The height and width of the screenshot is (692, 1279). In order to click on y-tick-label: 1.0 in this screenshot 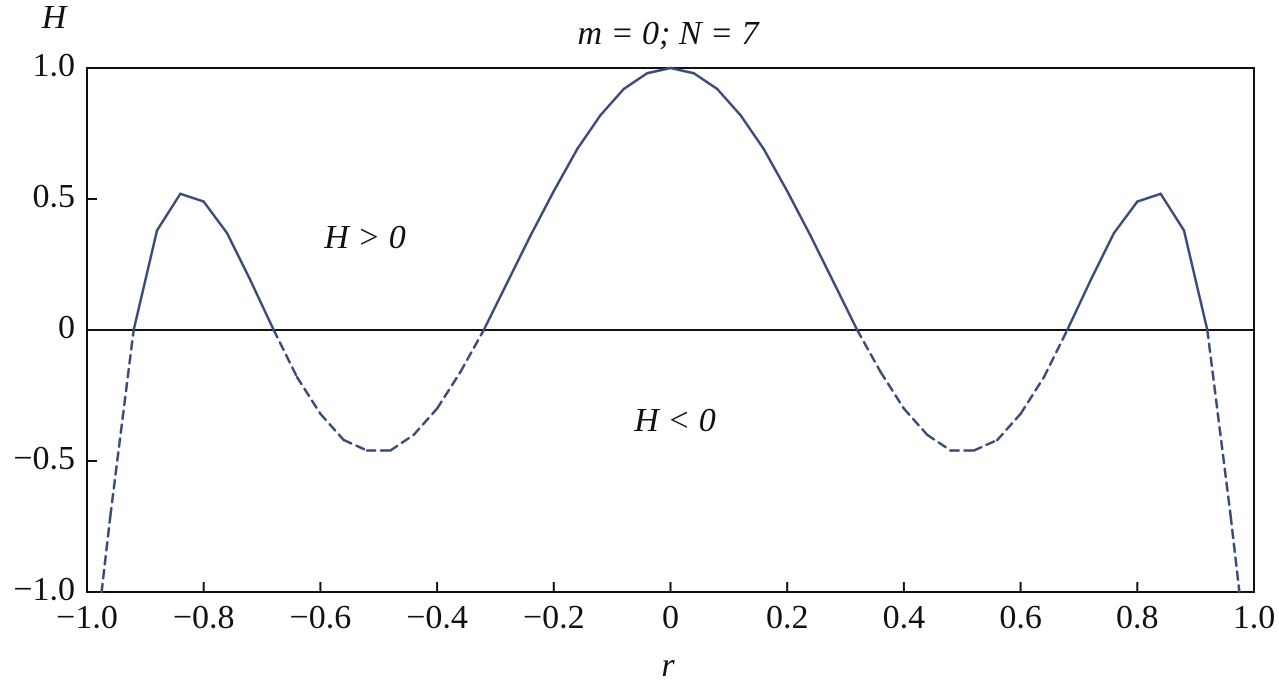, I will do `click(54, 65)`.